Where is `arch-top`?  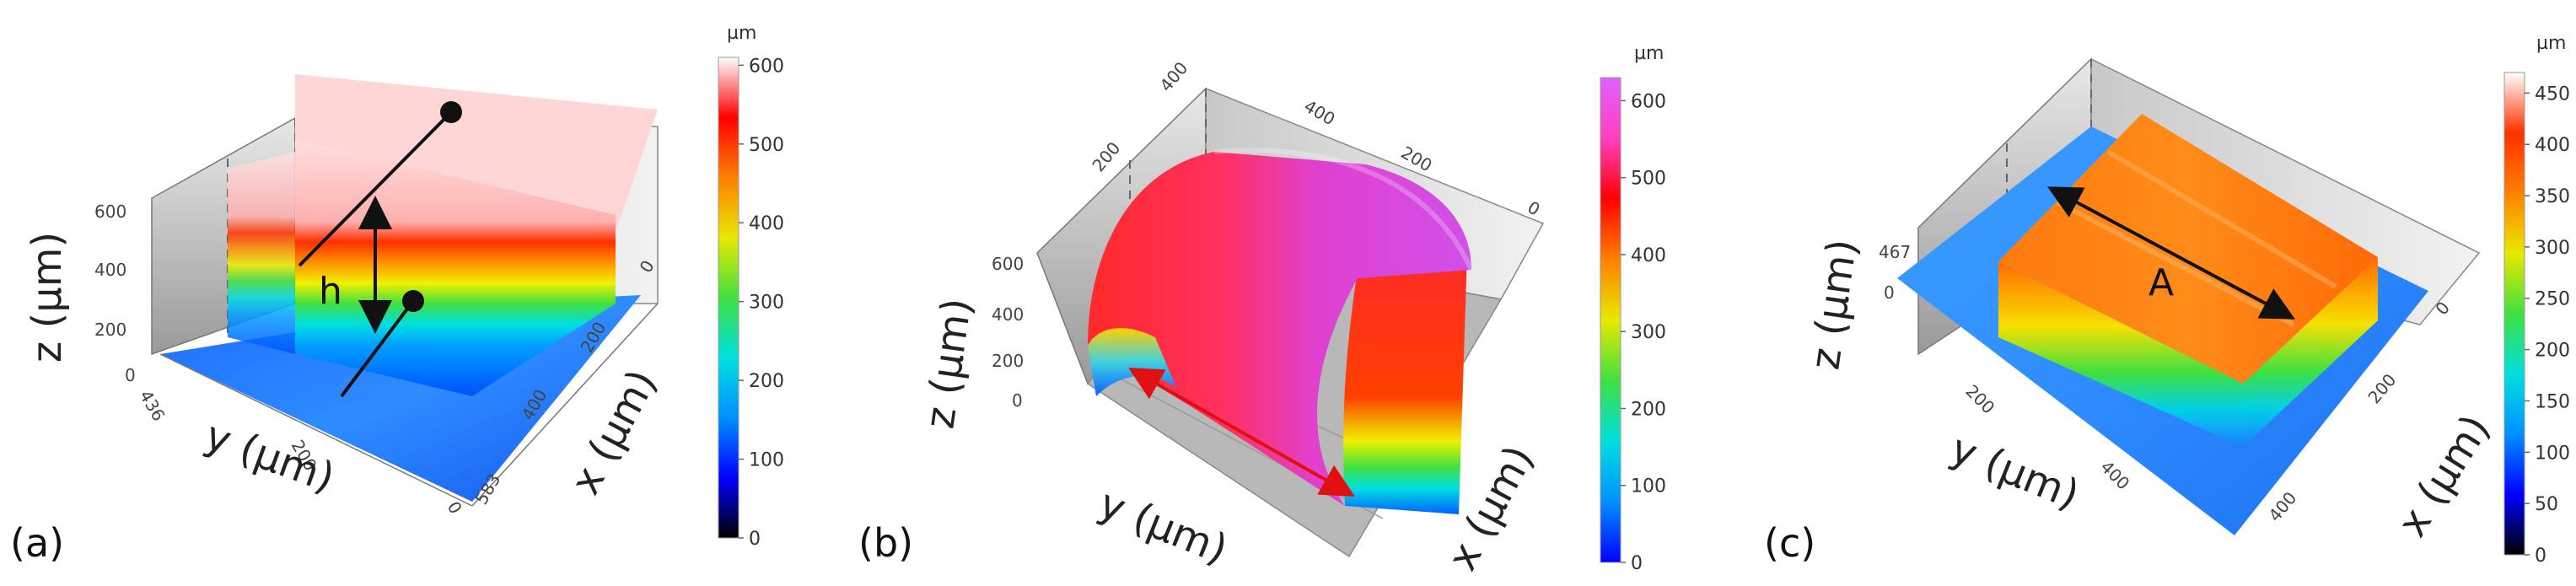 arch-top is located at coordinates (1279, 329).